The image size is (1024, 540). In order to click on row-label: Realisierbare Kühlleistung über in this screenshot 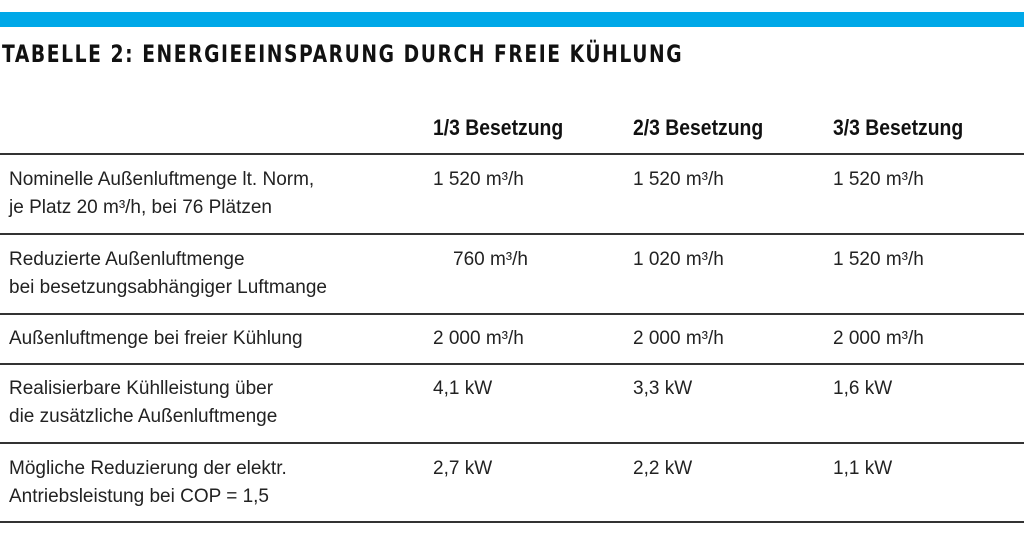, I will do `click(141, 388)`.